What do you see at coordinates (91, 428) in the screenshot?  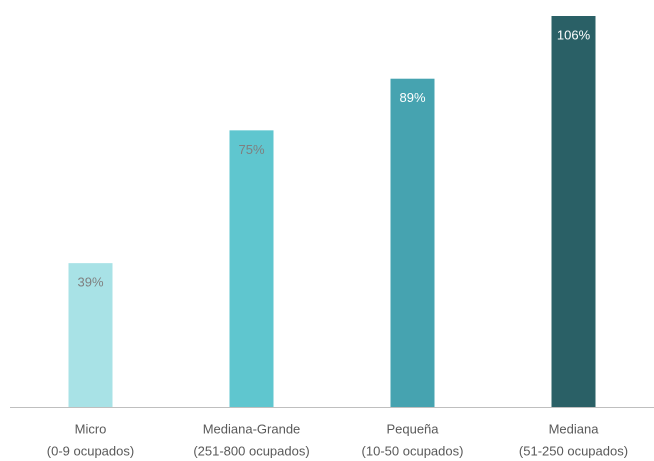 I see `x-tick-label: Micro` at bounding box center [91, 428].